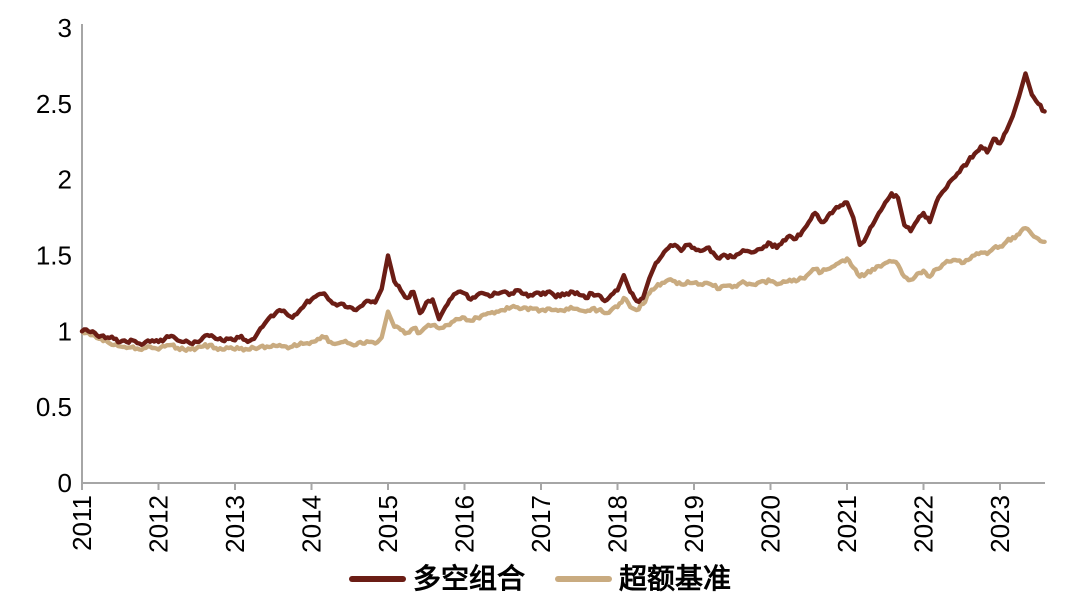  I want to click on legend-line-swatch-long-short, so click(377, 579).